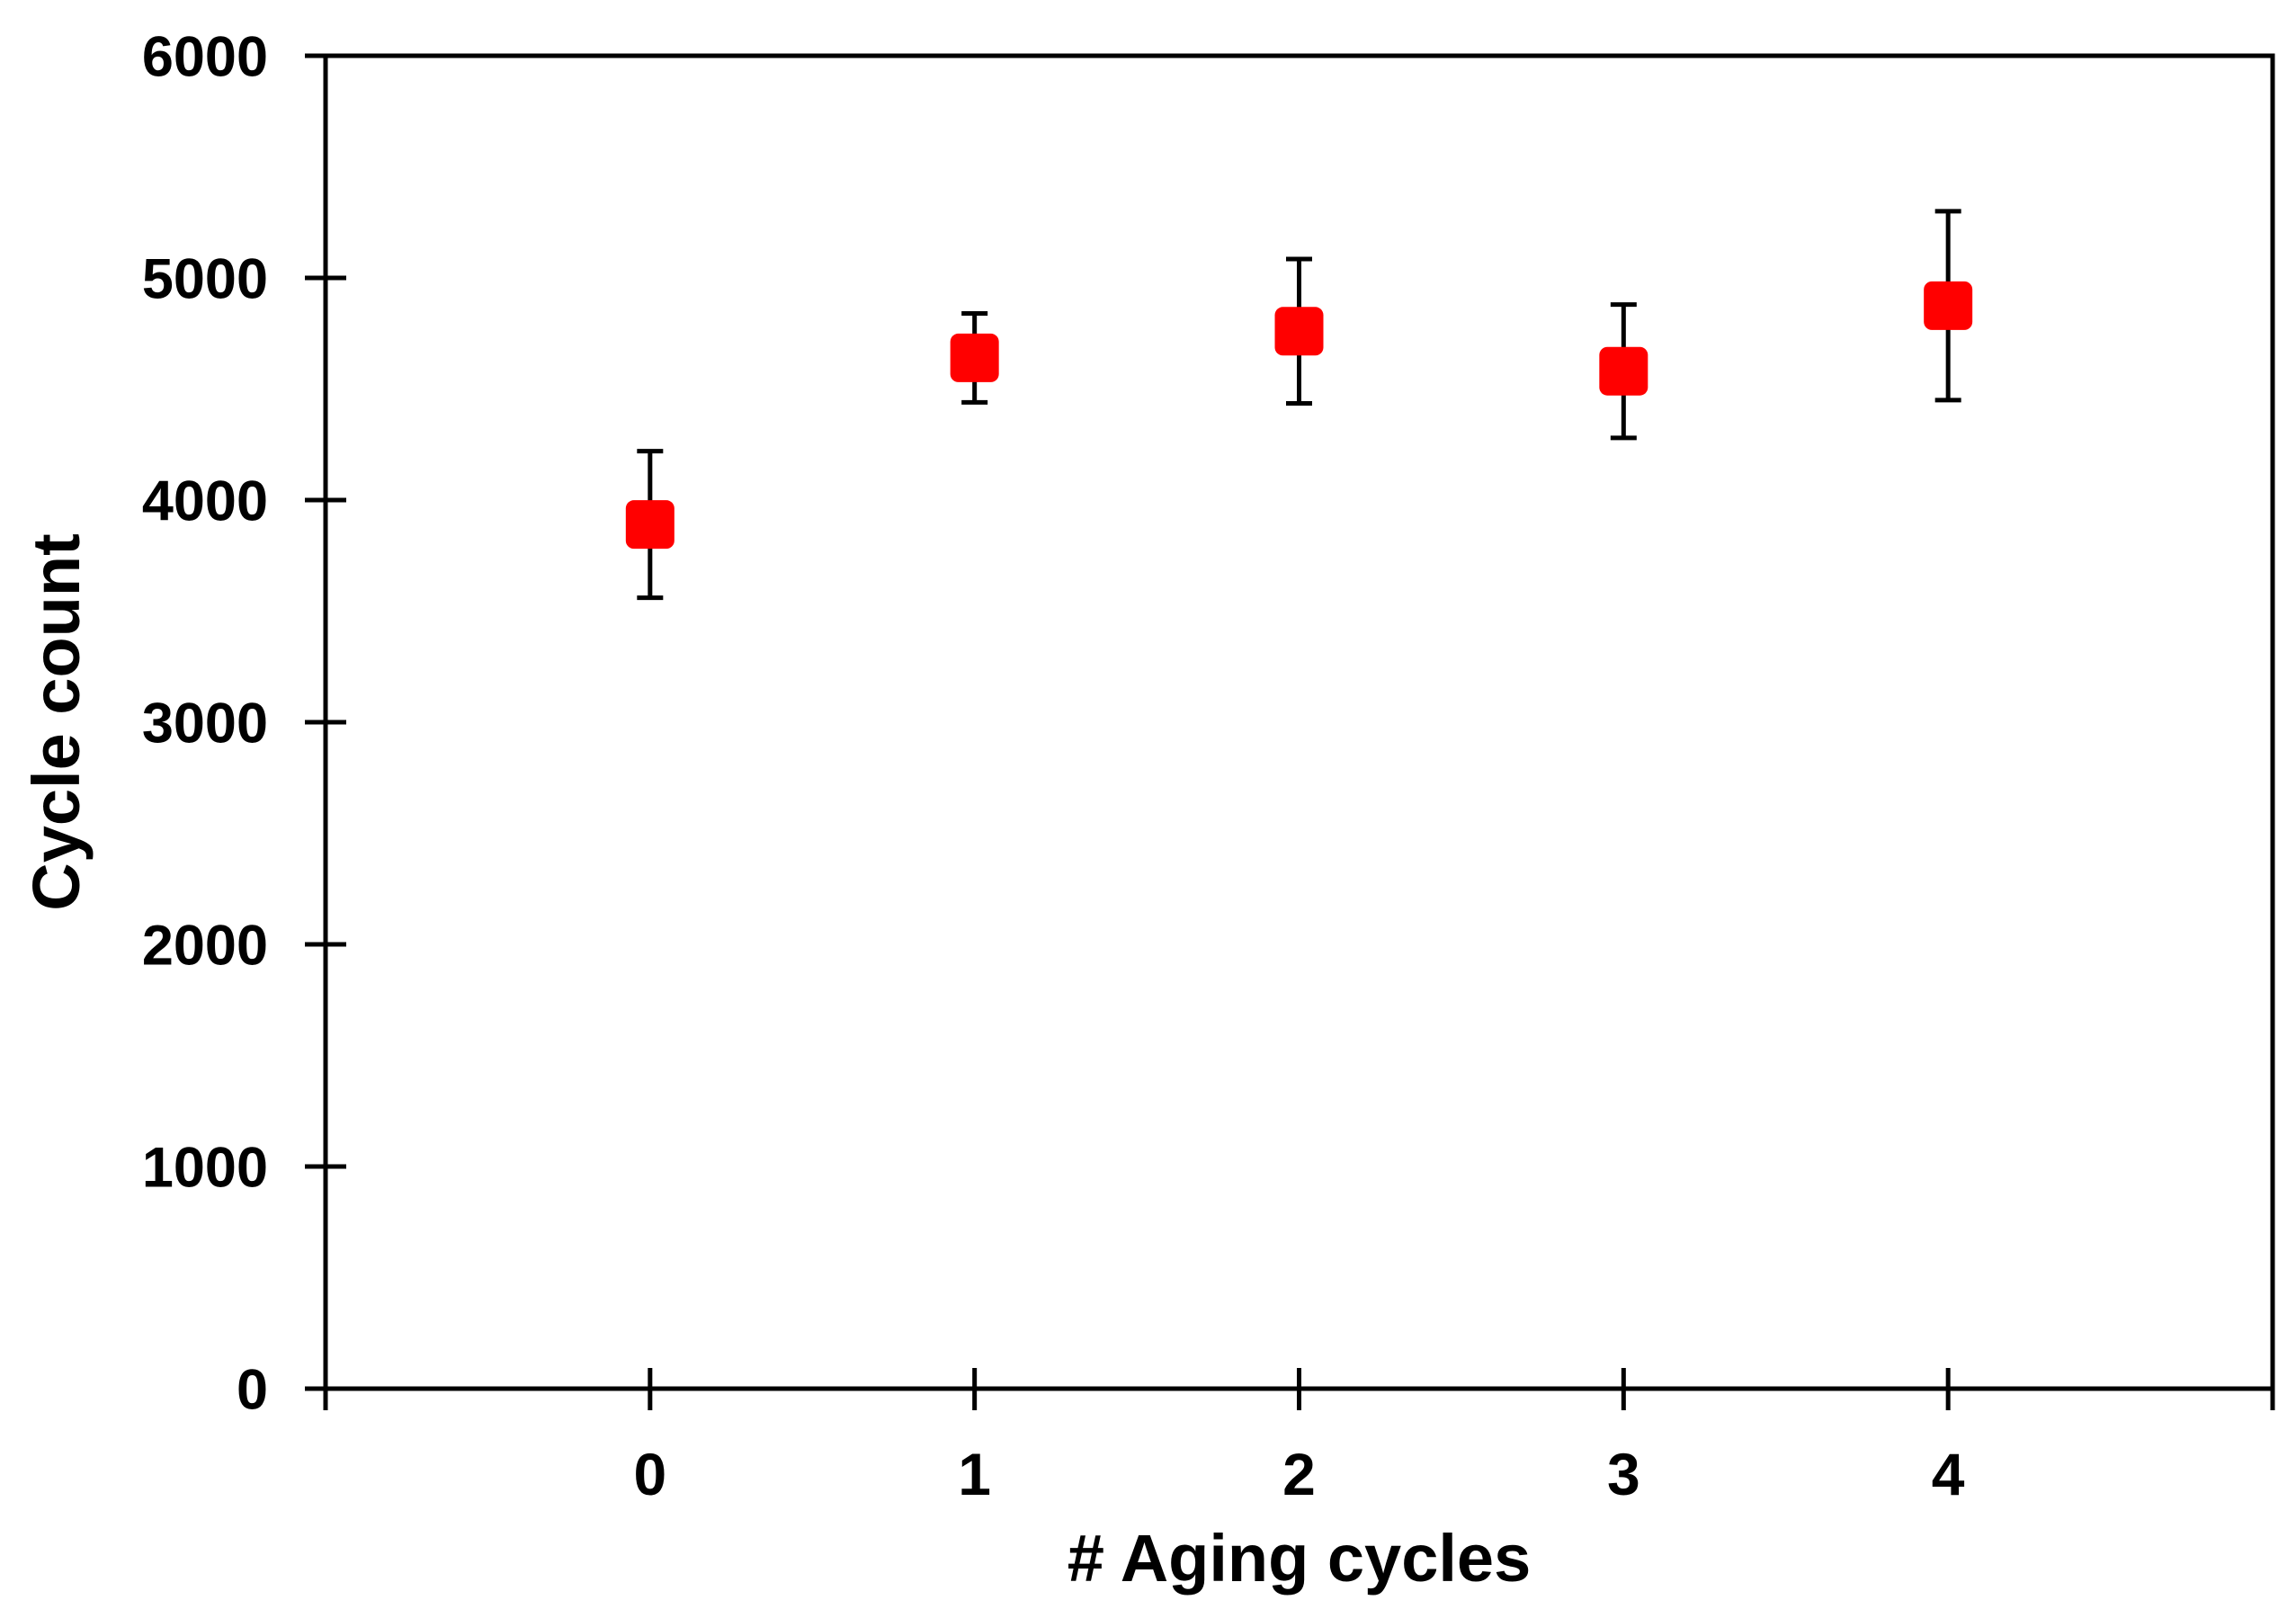 This screenshot has width=2296, height=1618. I want to click on x-tick-label: 2, so click(1299, 1474).